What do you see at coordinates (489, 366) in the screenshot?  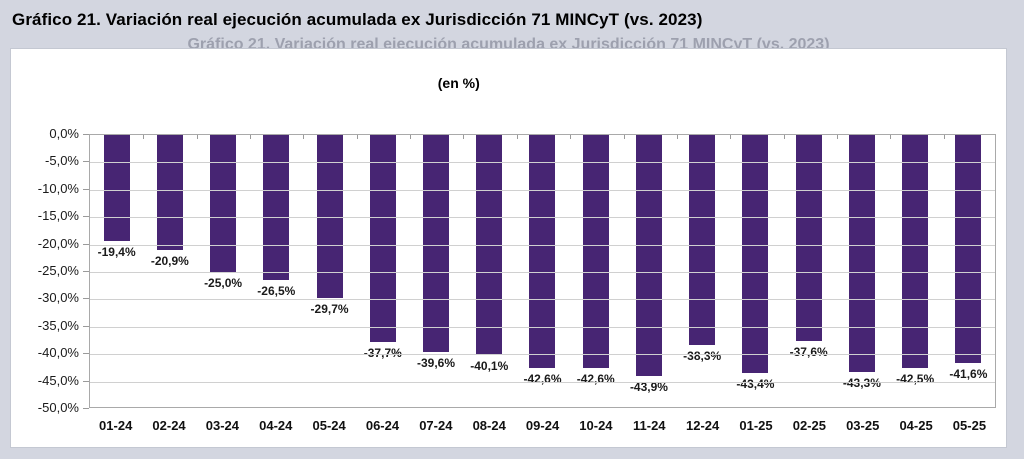 I see `bar-value-label: -40,1%` at bounding box center [489, 366].